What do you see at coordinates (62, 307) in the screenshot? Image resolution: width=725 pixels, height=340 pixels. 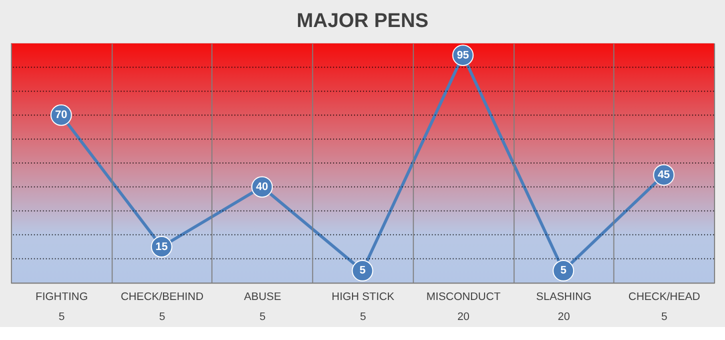 I see `x-tick-label: FIGHTING 5` at bounding box center [62, 307].